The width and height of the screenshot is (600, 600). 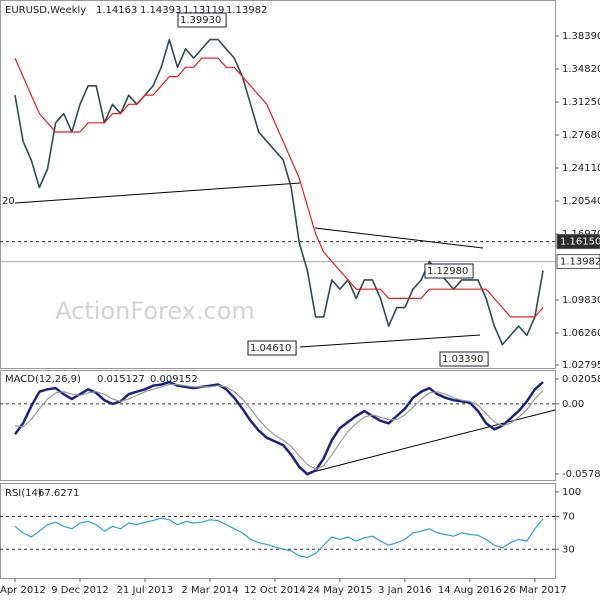 I want to click on level-label: 1.16150, so click(x=580, y=242).